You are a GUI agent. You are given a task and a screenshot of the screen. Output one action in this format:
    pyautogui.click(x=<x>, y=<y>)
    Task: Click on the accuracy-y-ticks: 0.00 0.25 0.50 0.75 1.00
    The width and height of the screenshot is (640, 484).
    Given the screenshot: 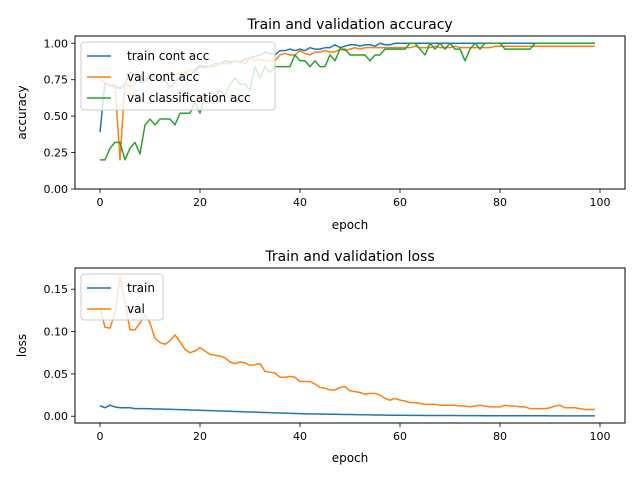 What is the action you would take?
    pyautogui.click(x=59, y=116)
    